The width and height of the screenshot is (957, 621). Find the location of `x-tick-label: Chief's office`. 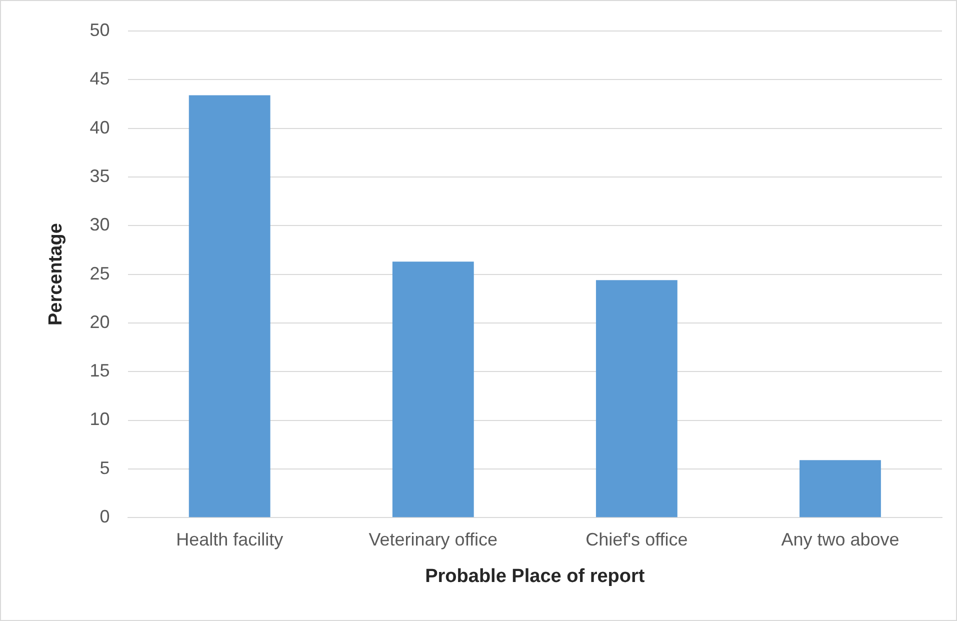

x-tick-label: Chief's office is located at coordinates (637, 539).